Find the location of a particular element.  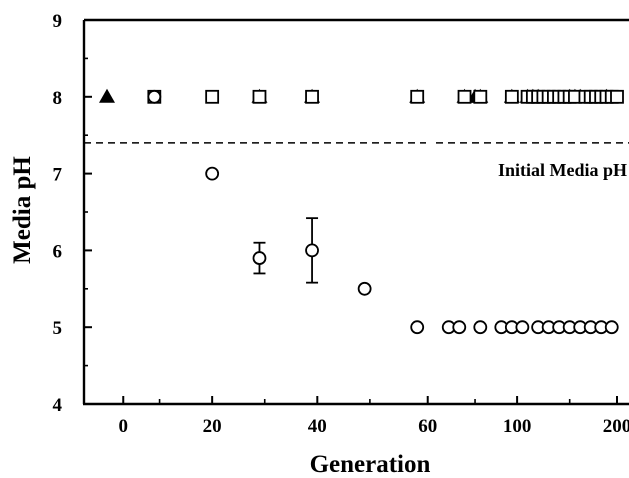

x-axis-title: Generation is located at coordinates (370, 464).